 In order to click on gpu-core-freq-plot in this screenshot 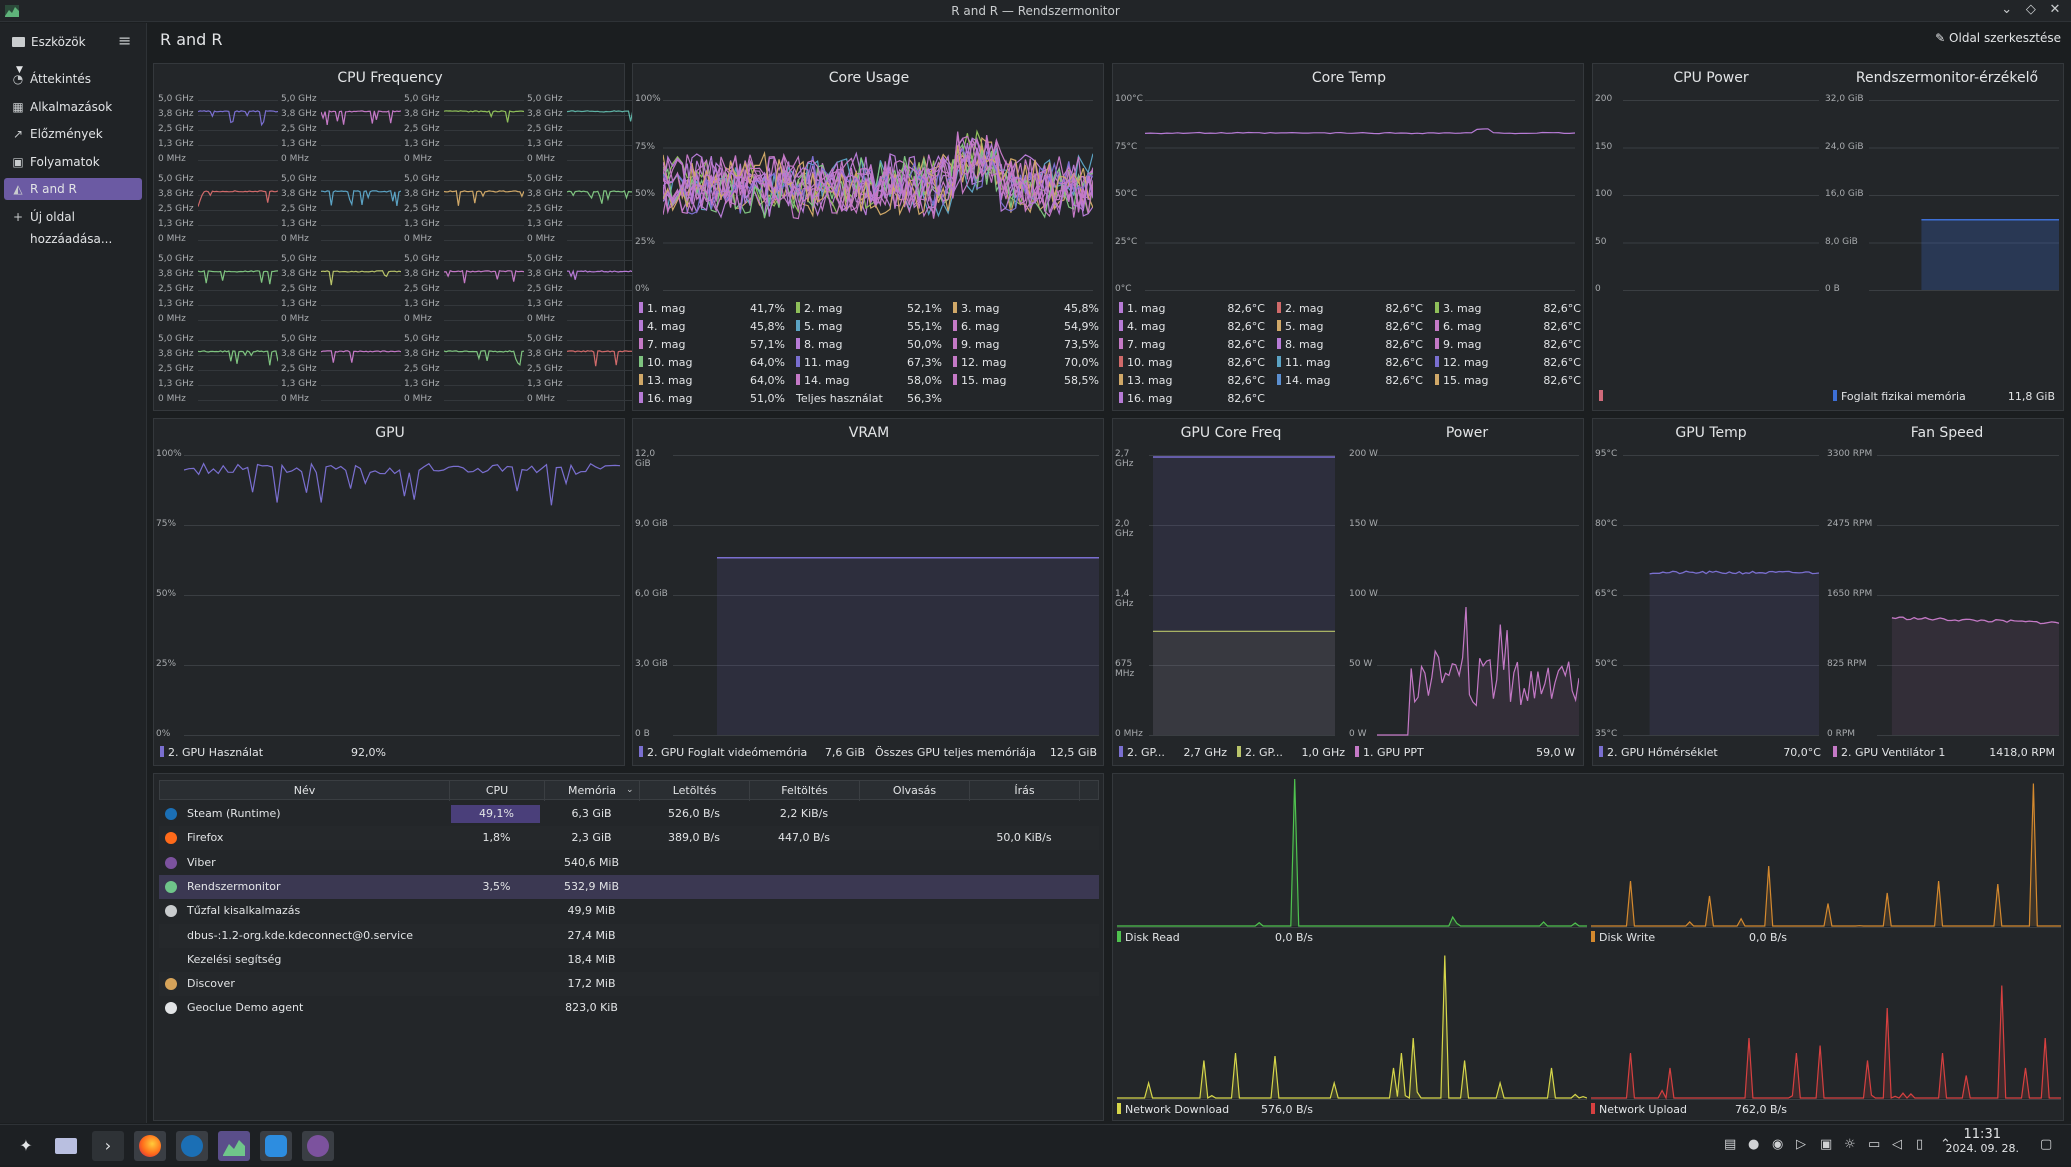, I will do `click(1242, 595)`.